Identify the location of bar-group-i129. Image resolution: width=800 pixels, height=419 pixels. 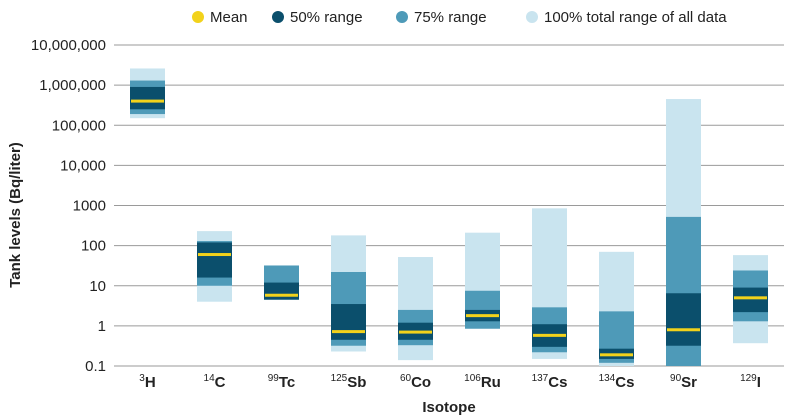
(750, 299).